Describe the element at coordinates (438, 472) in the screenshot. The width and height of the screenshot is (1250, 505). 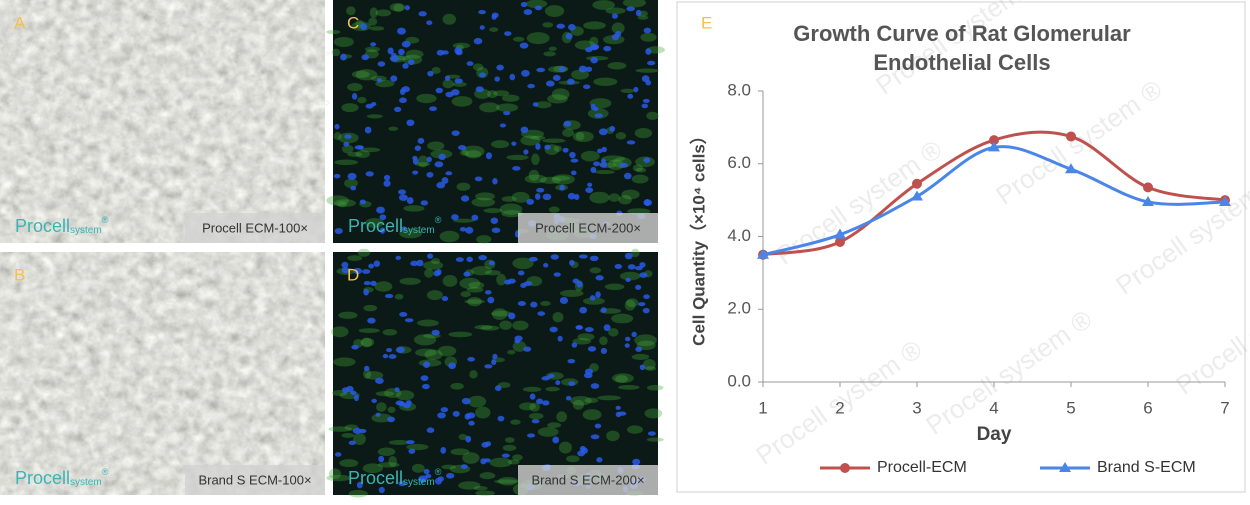
I see `brand-mark: ®` at that location.